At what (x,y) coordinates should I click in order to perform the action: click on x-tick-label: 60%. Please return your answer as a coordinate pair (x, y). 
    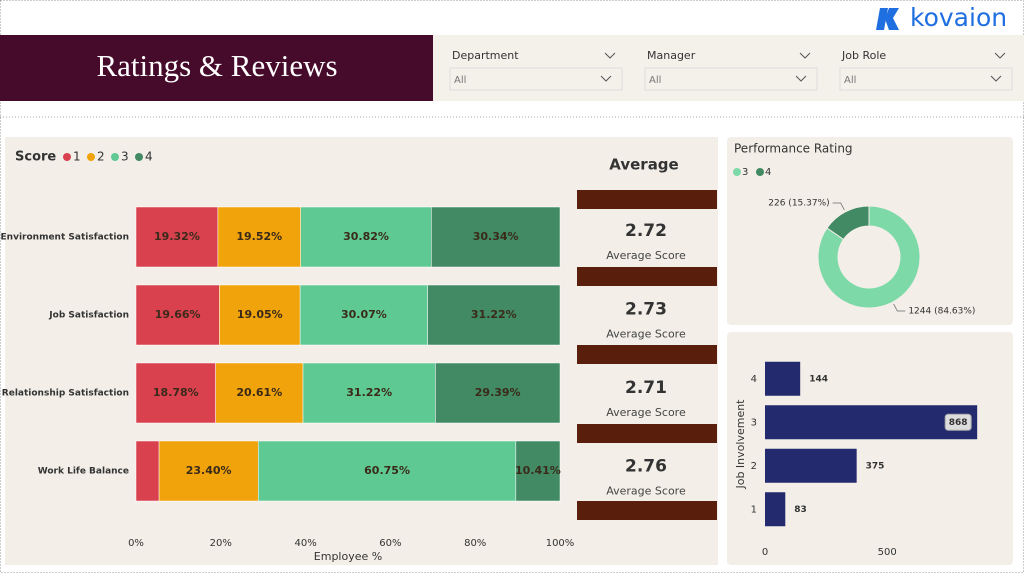
    Looking at the image, I should click on (390, 543).